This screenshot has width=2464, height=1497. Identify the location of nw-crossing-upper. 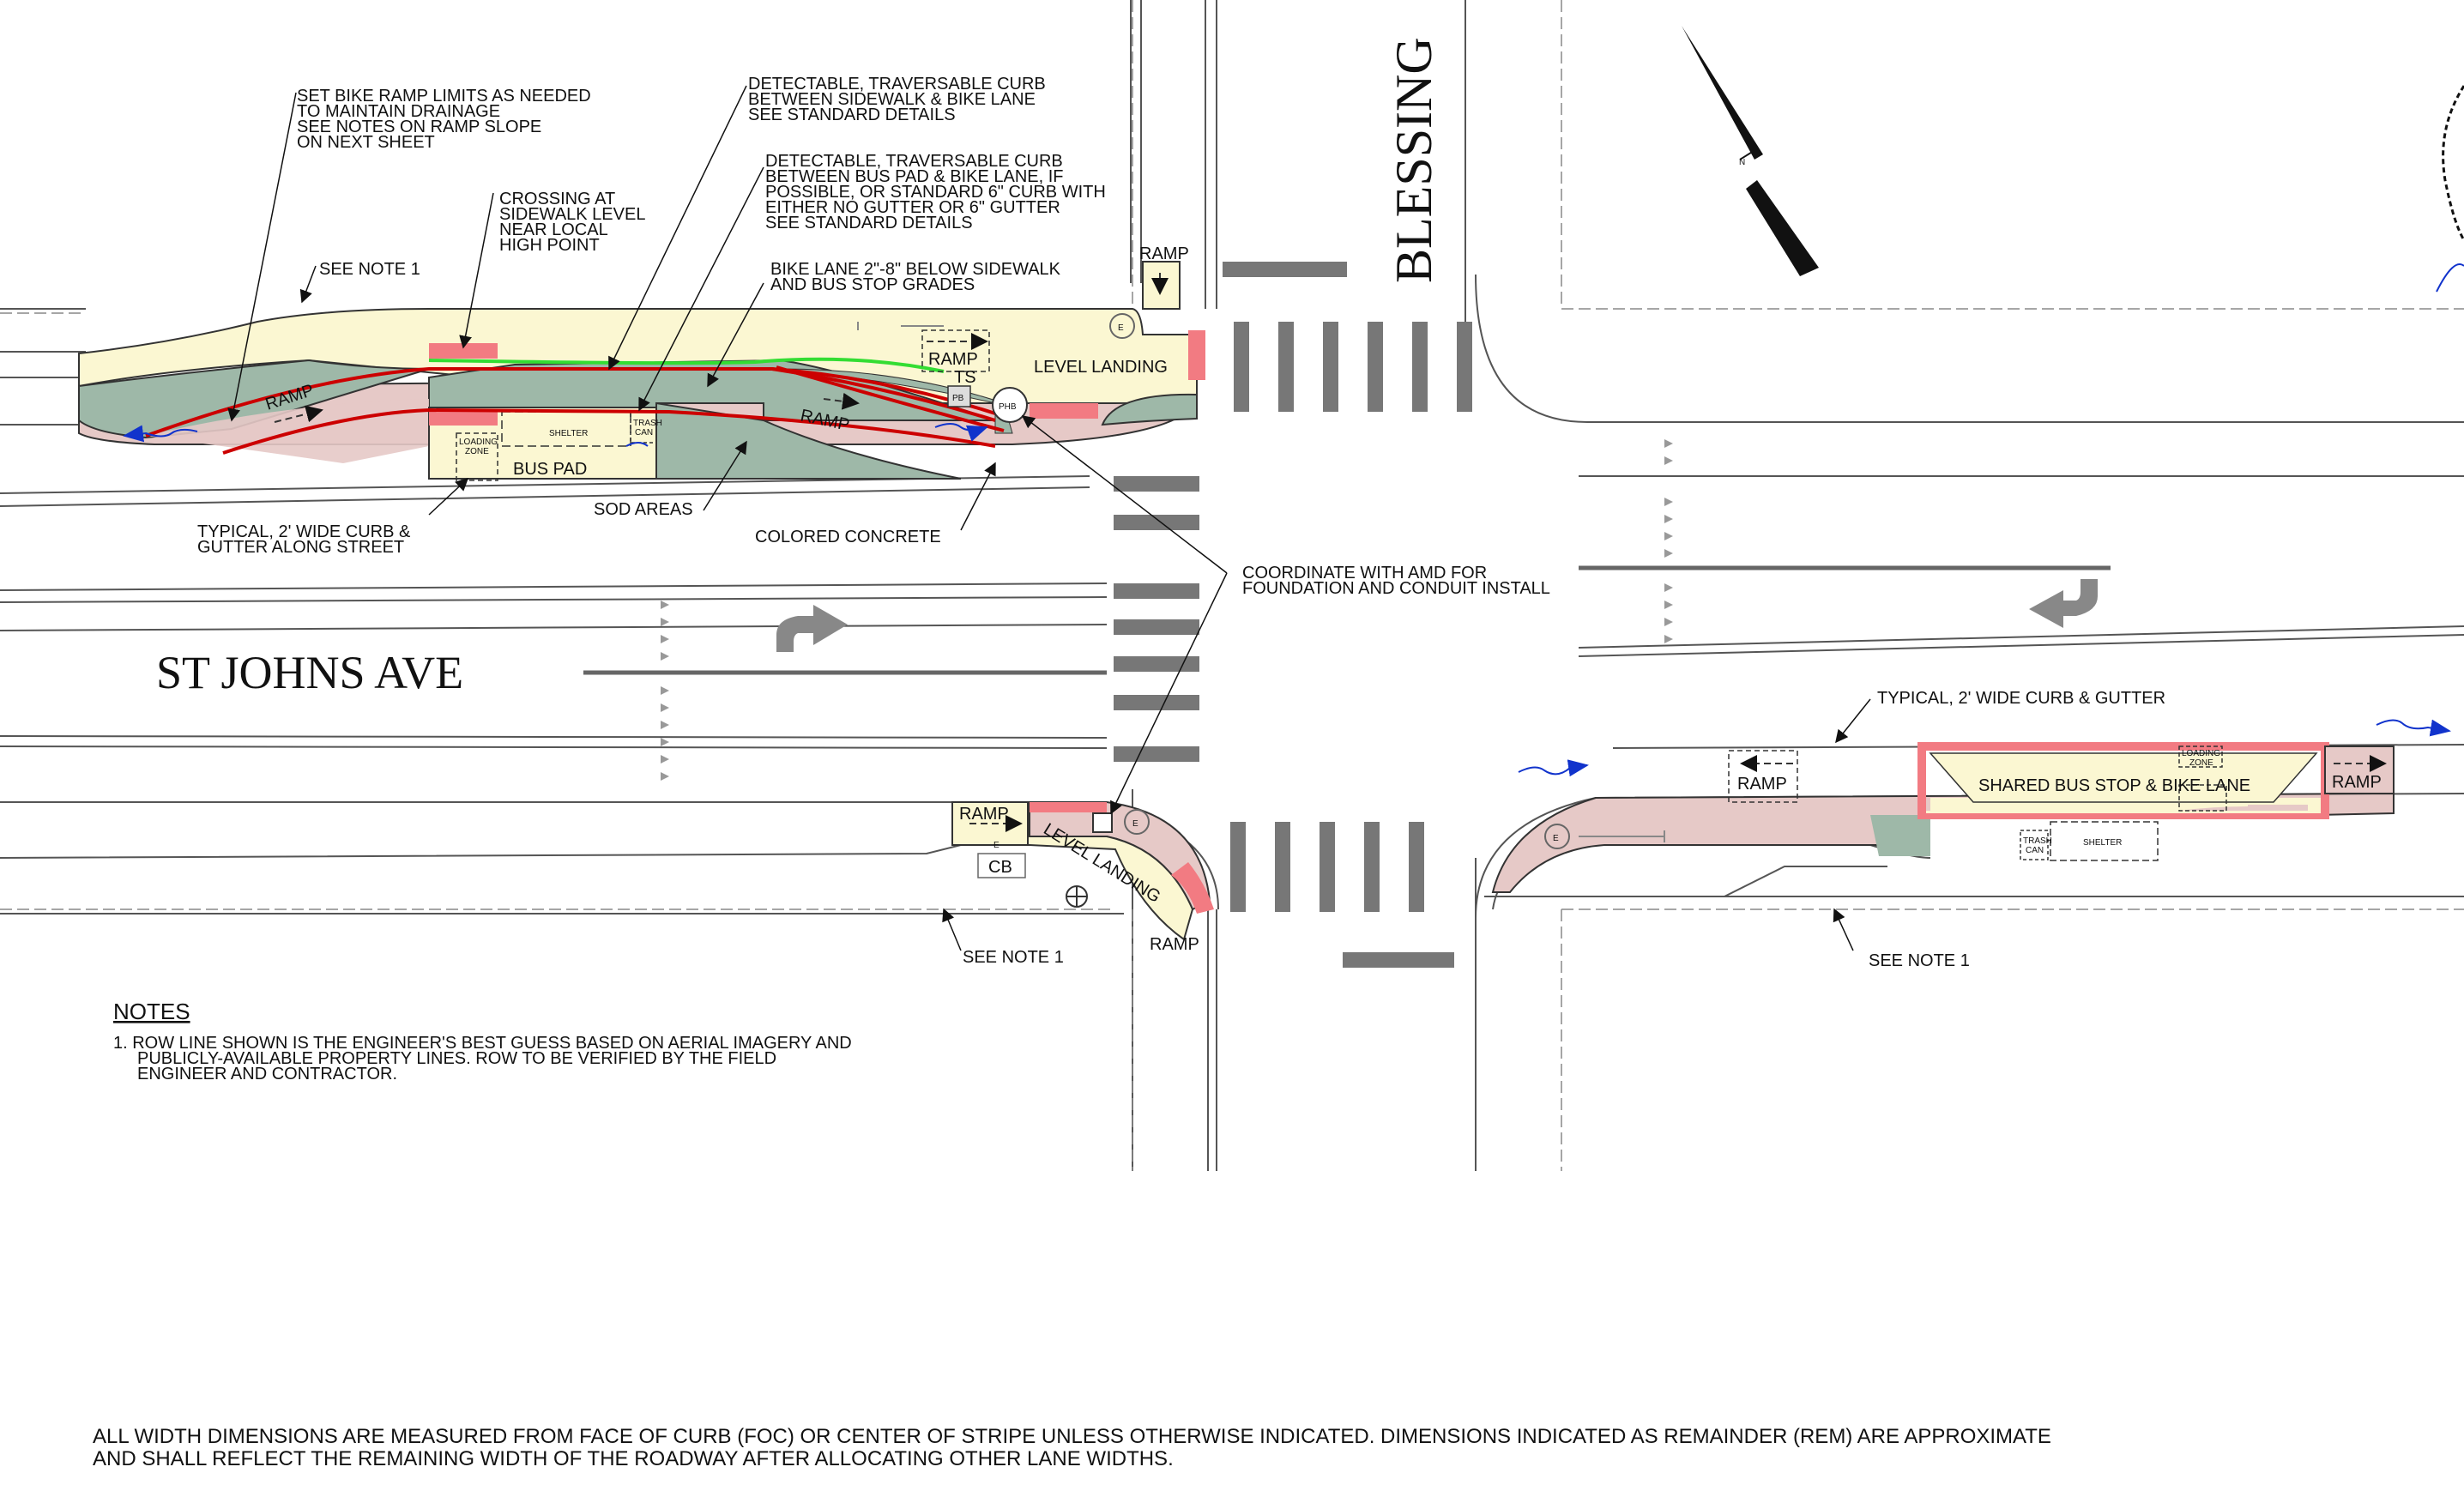
(463, 351).